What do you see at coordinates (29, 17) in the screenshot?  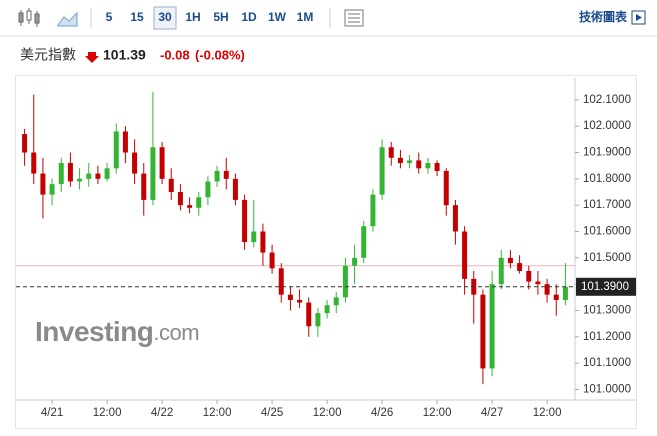 I see `candlestick-icon` at bounding box center [29, 17].